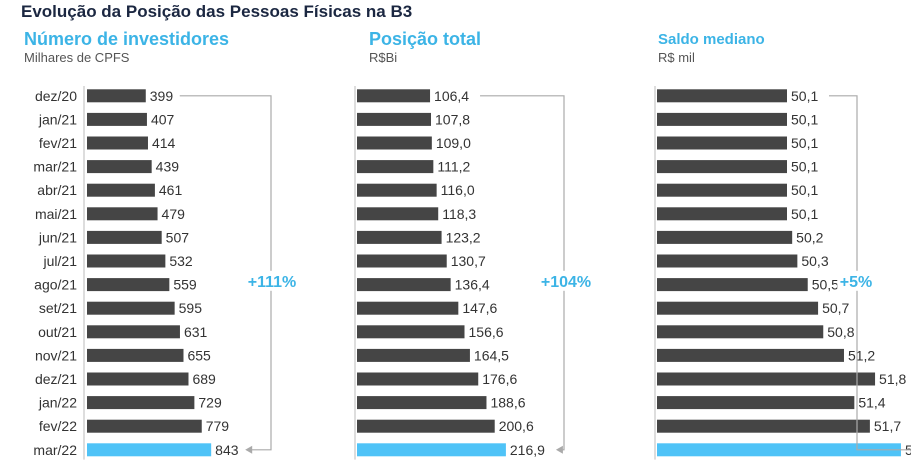 The height and width of the screenshot is (461, 911). I want to click on bar-value-label: 216,9, so click(527, 450).